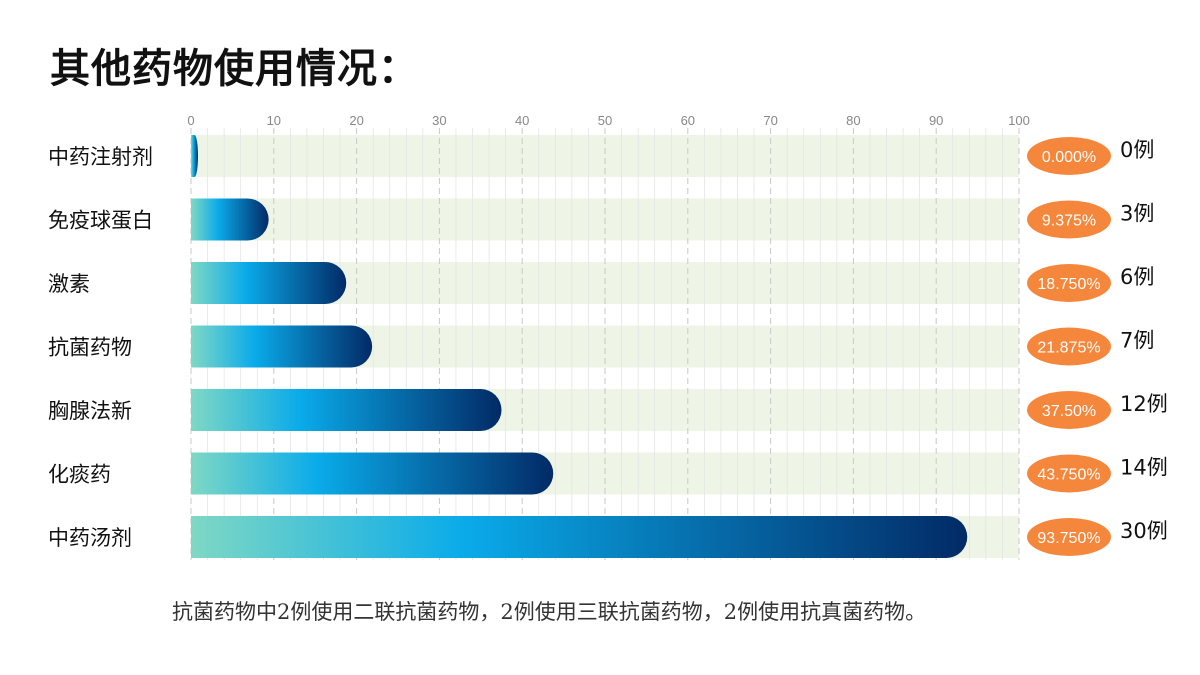 This screenshot has width=1200, height=675. What do you see at coordinates (90, 538) in the screenshot?
I see `category-label: 中药汤剂` at bounding box center [90, 538].